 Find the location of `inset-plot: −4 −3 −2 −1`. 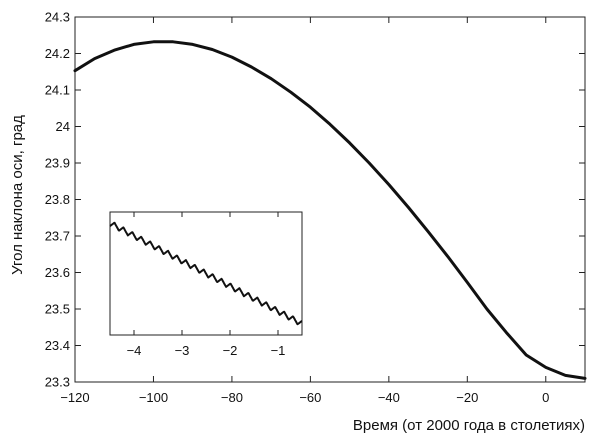

inset-plot: −4 −3 −2 −1 is located at coordinates (206, 284).